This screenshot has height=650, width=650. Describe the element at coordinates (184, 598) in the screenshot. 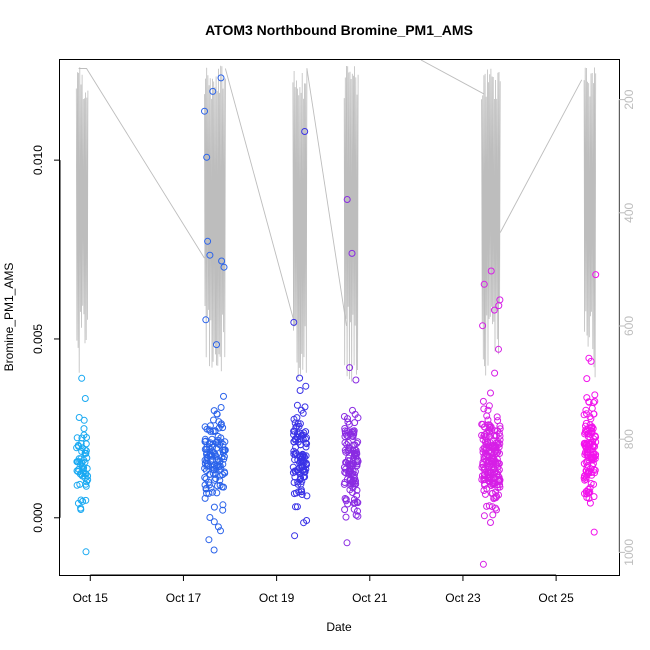

I see `x-tick-label: Oct 17` at that location.